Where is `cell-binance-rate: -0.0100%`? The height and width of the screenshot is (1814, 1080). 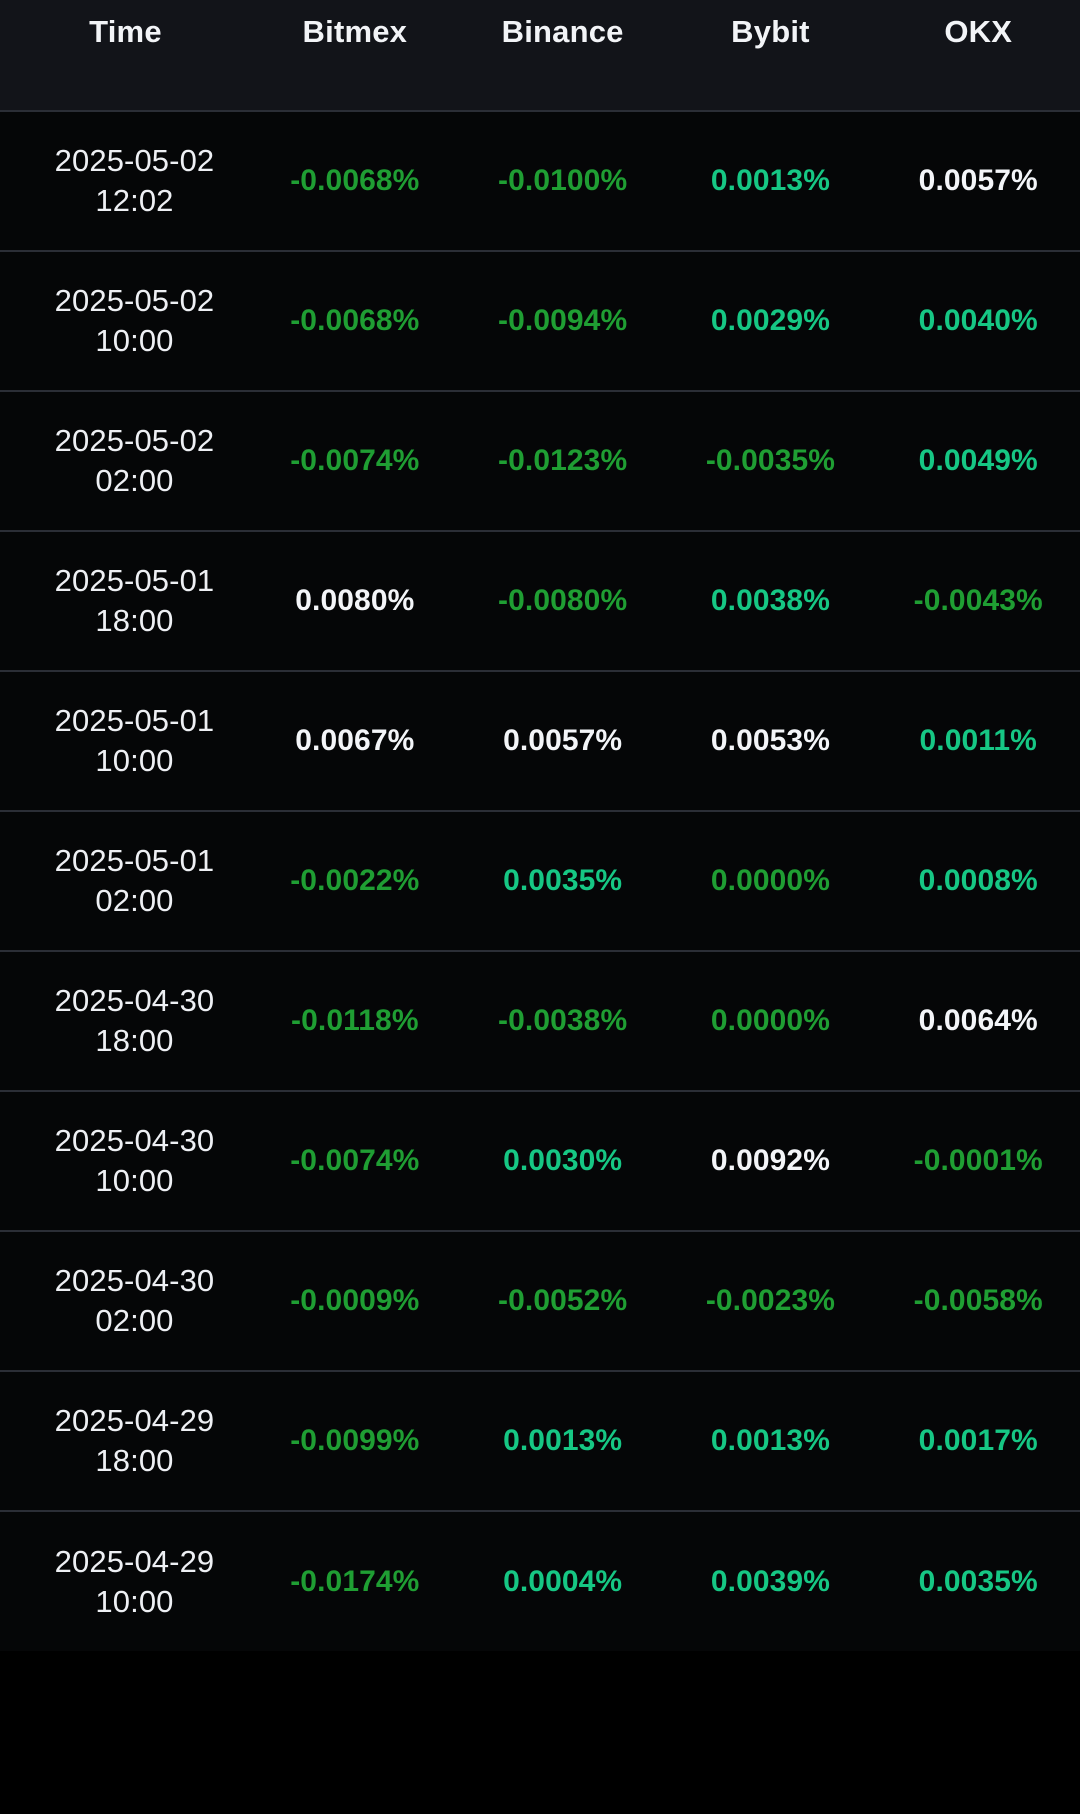
cell-binance-rate: -0.0100% is located at coordinates (562, 180).